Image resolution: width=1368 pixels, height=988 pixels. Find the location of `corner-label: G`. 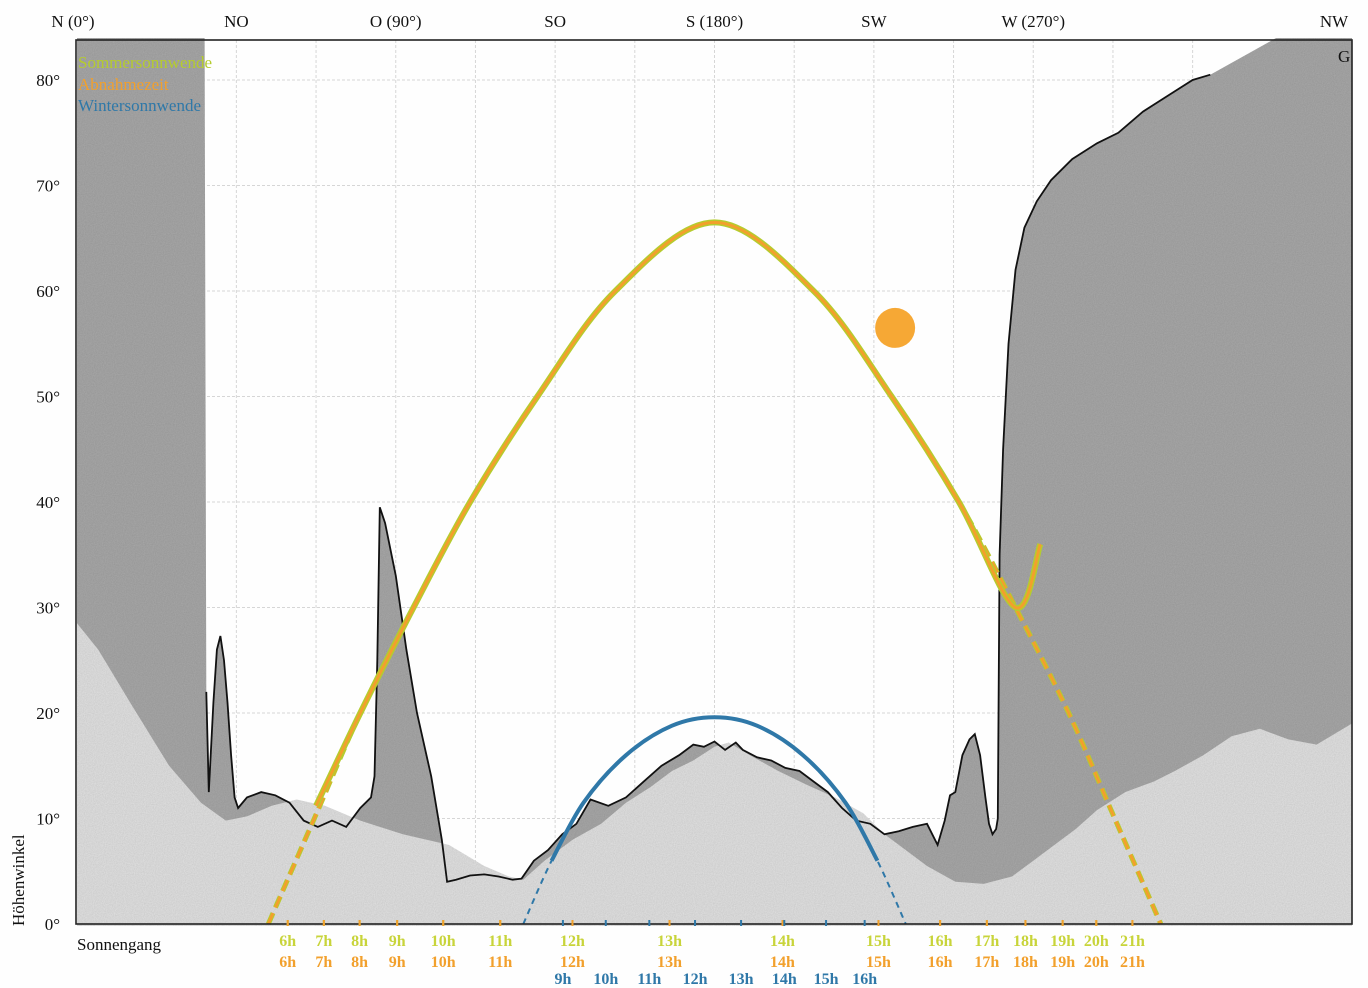

corner-label: G is located at coordinates (1344, 56).